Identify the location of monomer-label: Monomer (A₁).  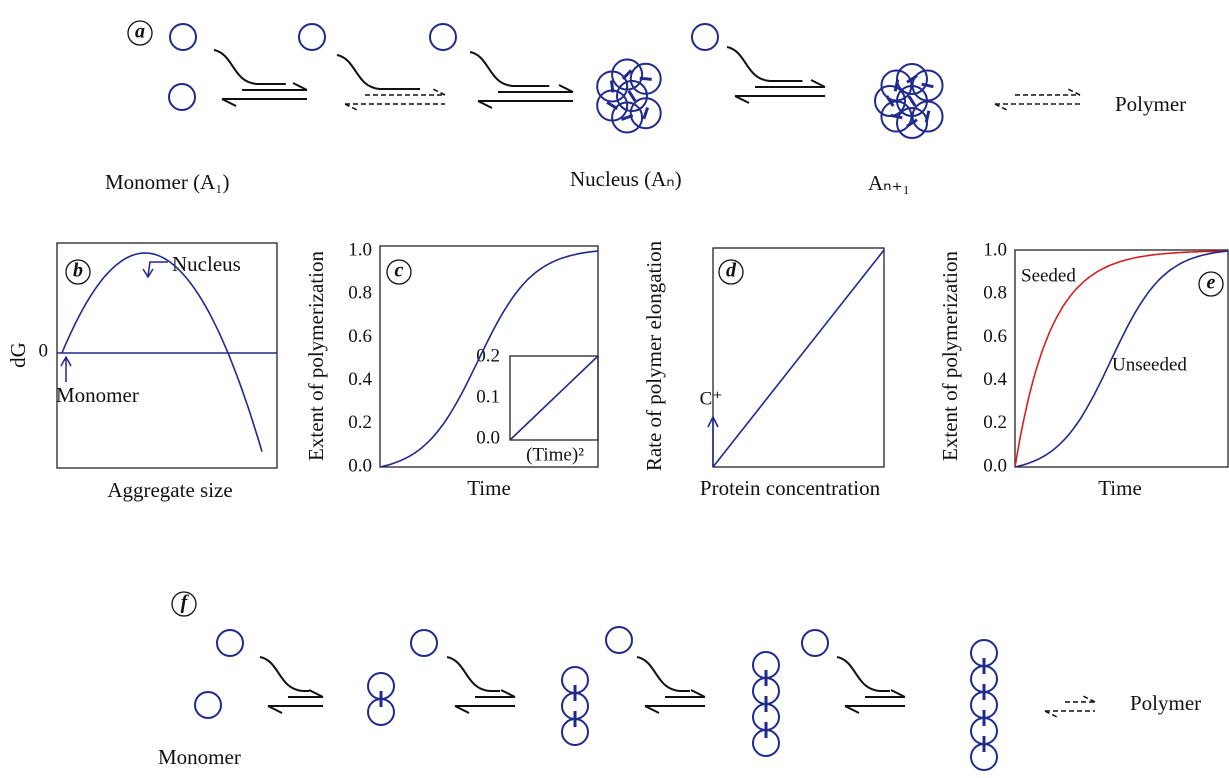
(167, 182).